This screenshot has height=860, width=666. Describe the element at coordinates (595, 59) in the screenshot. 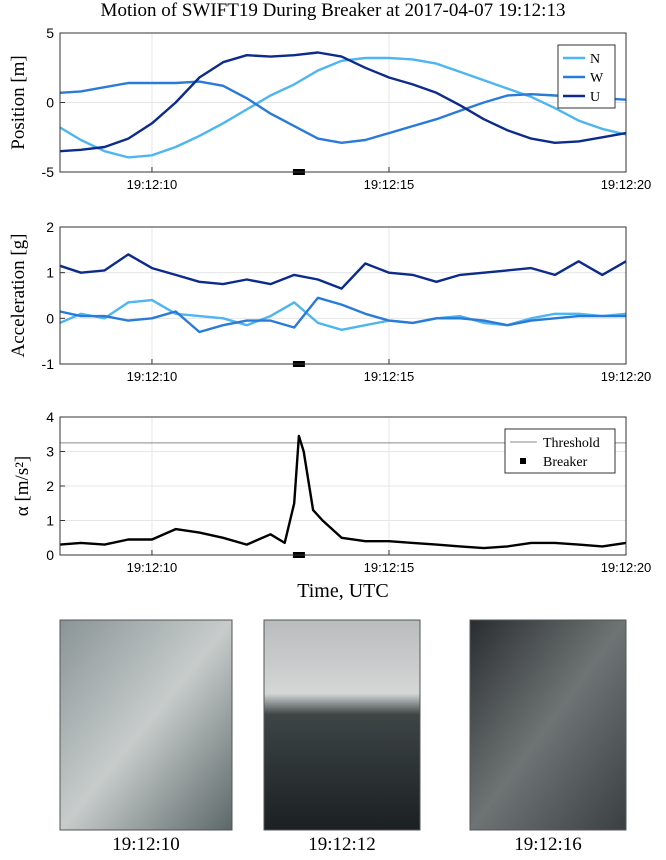

I see `legend-label: N` at that location.